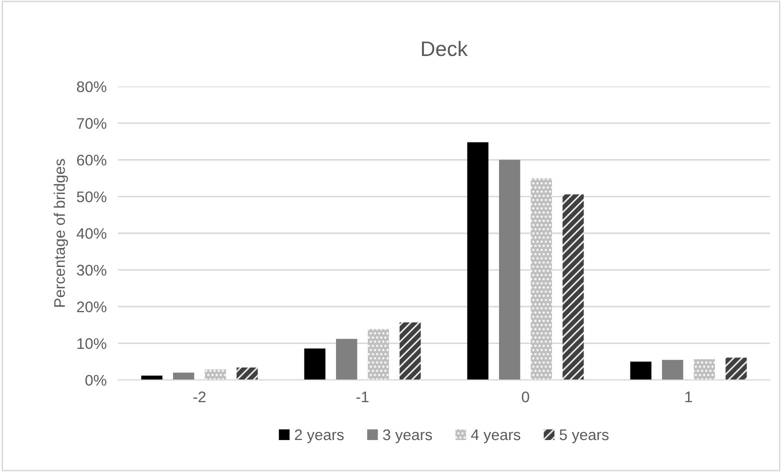 This screenshot has width=782, height=472. What do you see at coordinates (91, 270) in the screenshot?
I see `y-tick-label: 30%` at bounding box center [91, 270].